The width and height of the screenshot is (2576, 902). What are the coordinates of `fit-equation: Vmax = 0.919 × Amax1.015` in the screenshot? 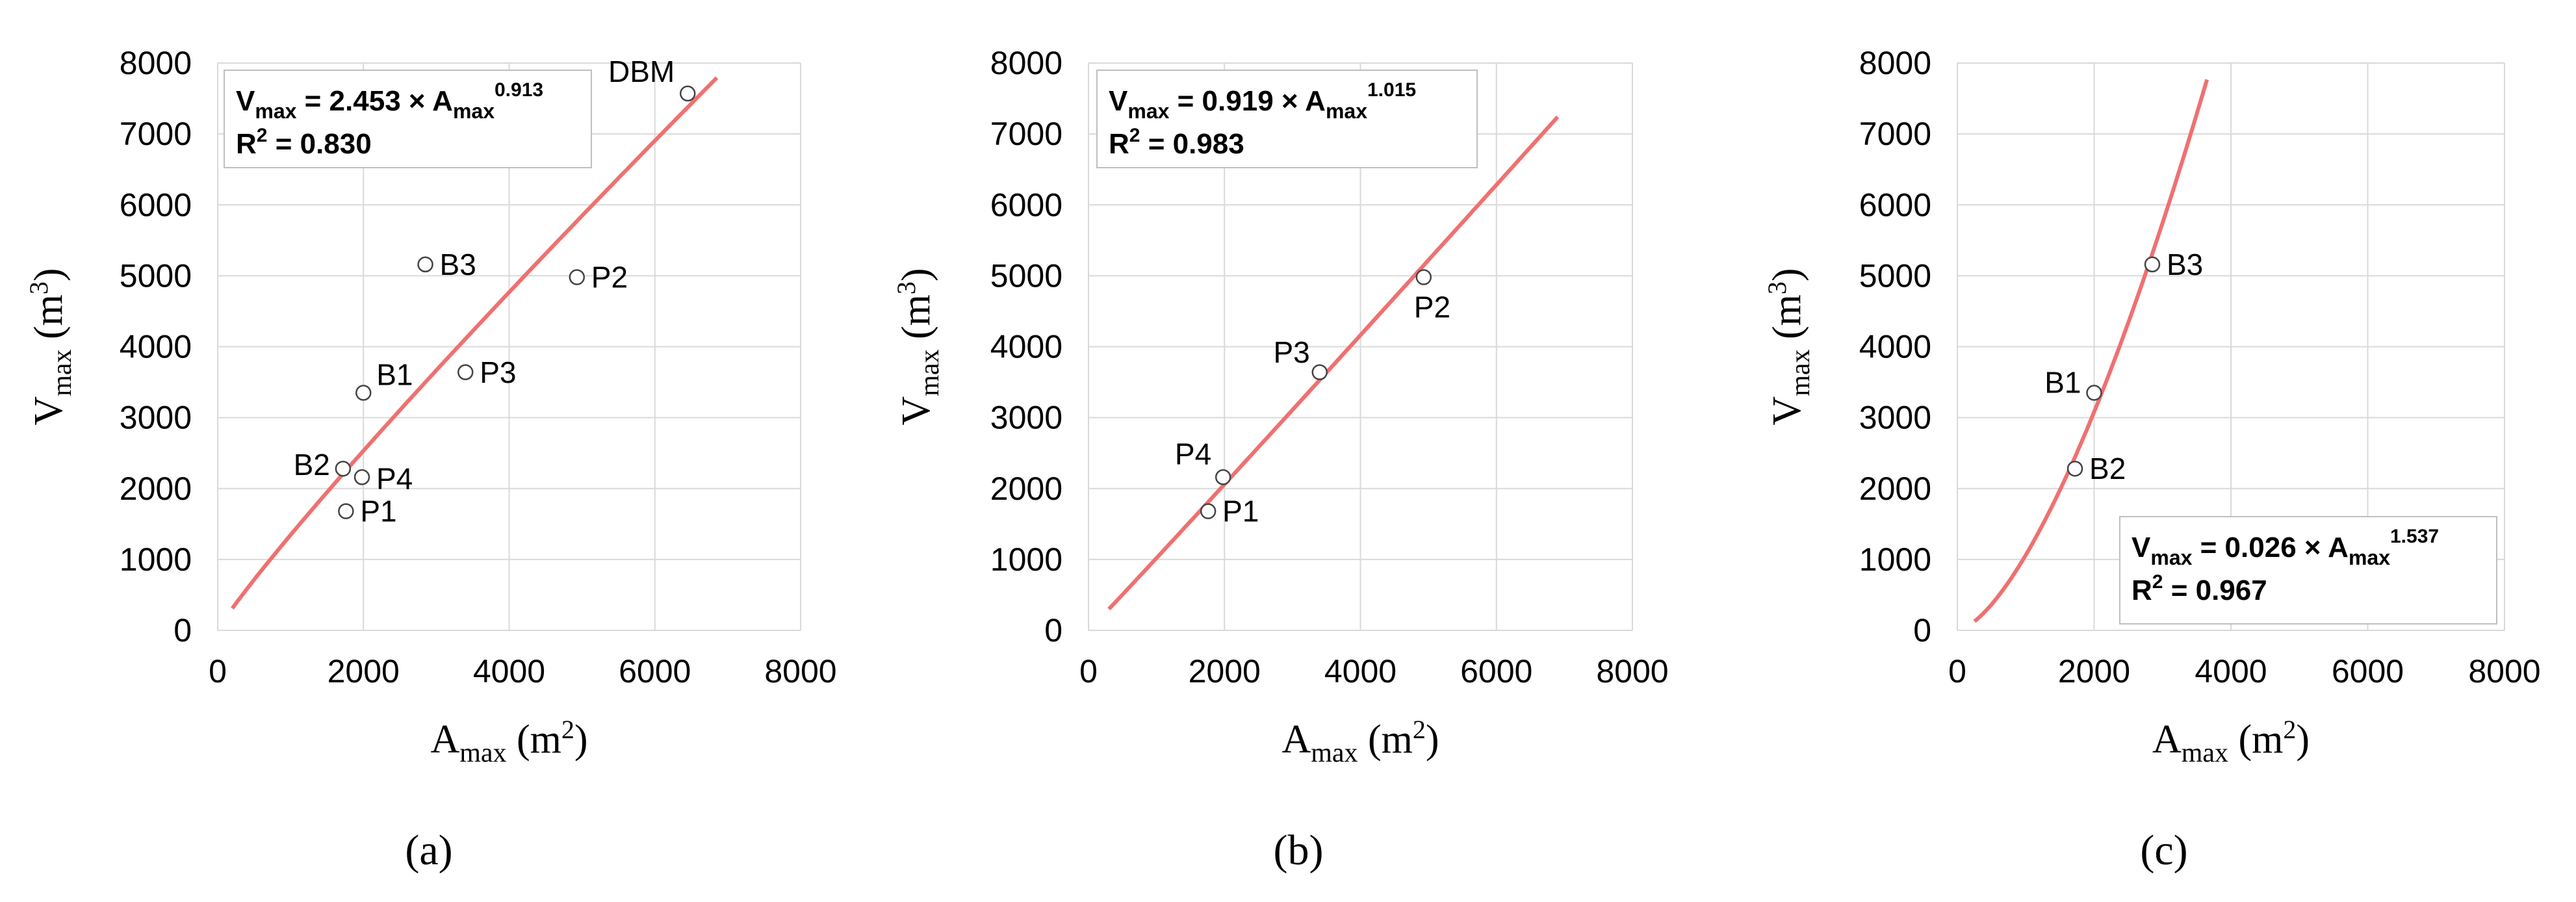 It's located at (1262, 101).